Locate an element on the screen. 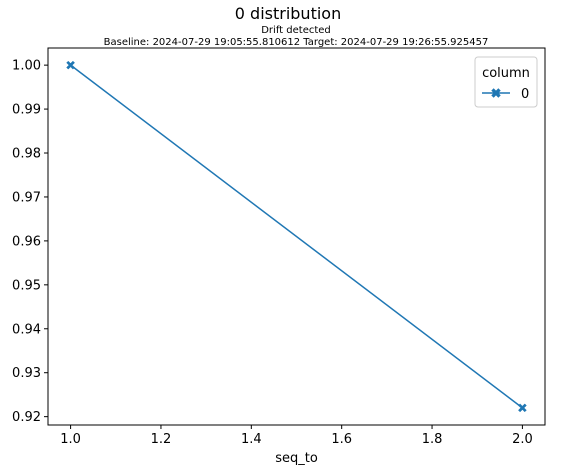  x-axis-label: seq_to is located at coordinates (296, 458).